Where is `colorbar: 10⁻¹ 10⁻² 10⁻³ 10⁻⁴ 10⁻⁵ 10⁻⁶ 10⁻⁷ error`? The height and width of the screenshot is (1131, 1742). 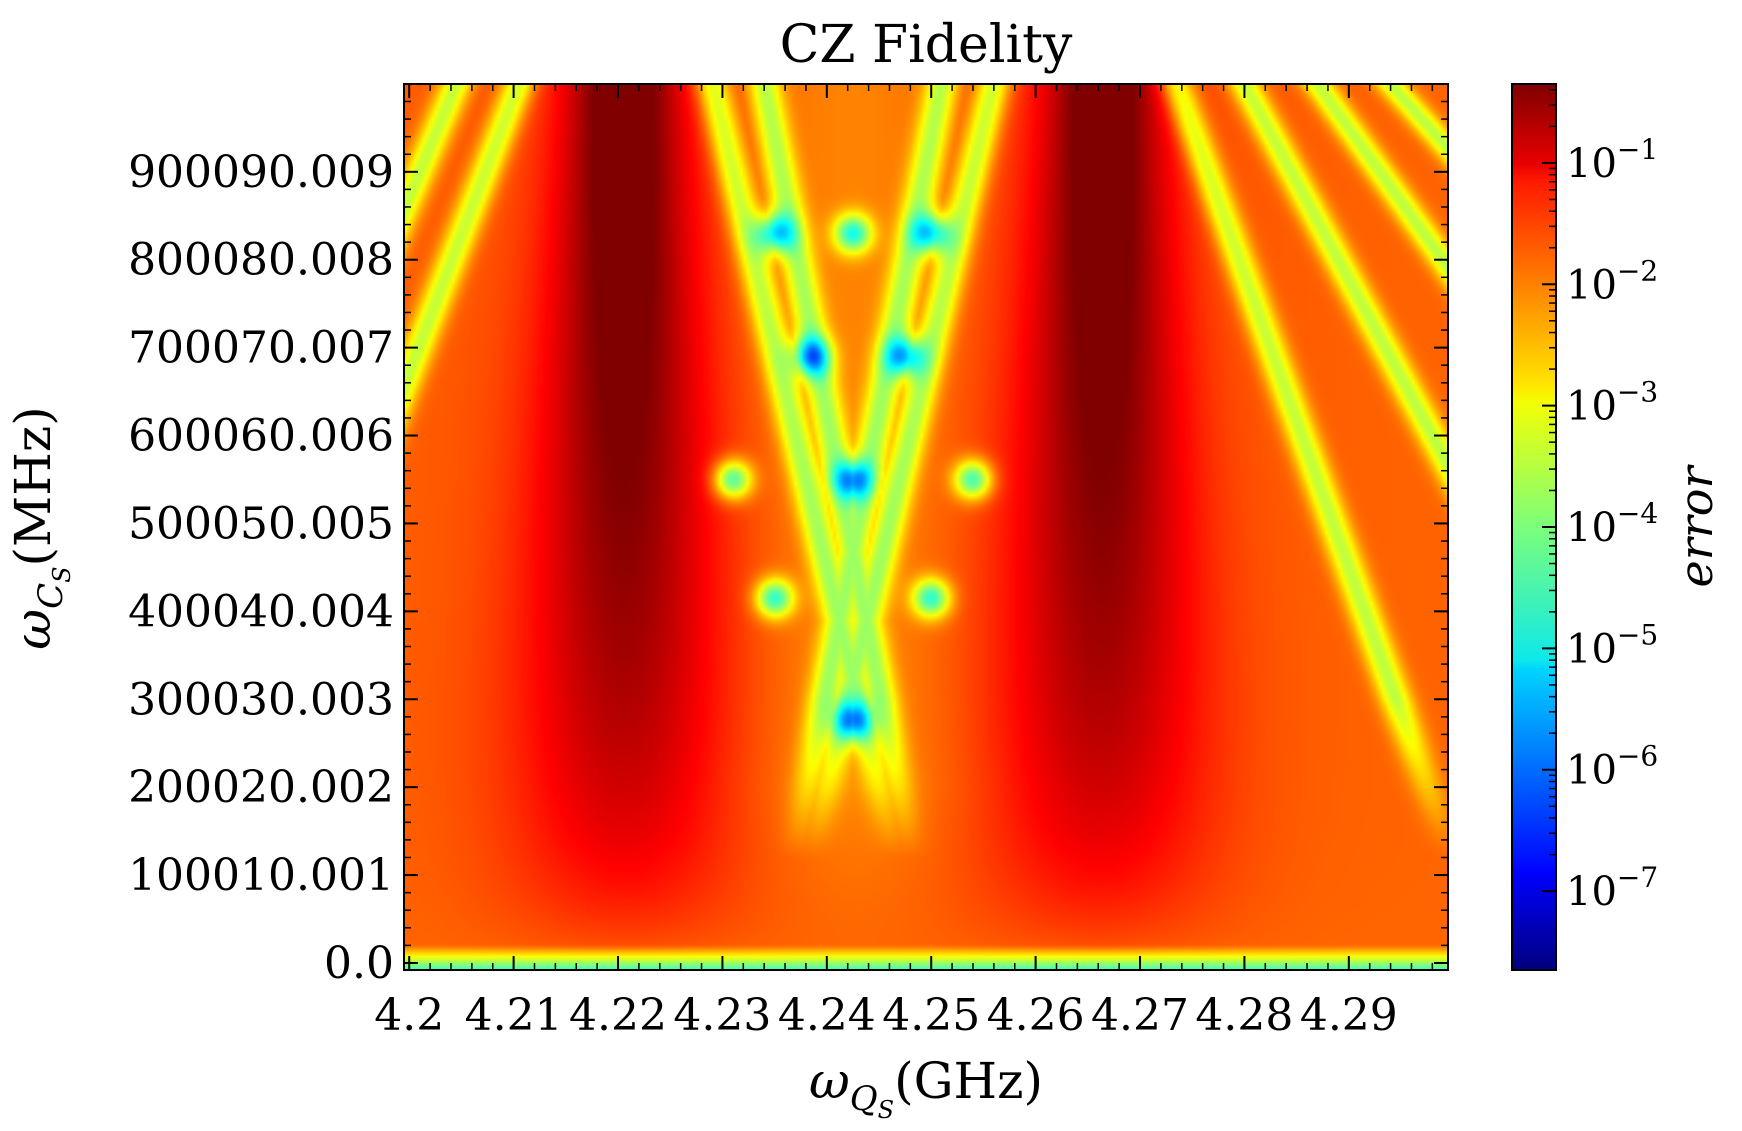 colorbar: 10⁻¹ 10⁻² 10⁻³ 10⁻⁴ 10⁻⁵ 10⁻⁶ 10⁻⁷ error is located at coordinates (1617, 527).